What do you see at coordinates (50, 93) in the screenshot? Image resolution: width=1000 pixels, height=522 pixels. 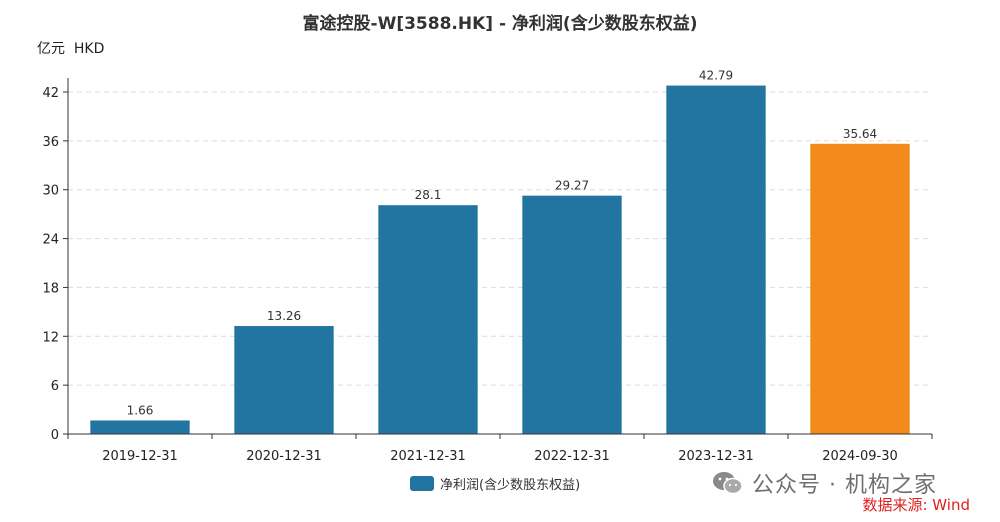 I see `y-tick-label: 42` at bounding box center [50, 93].